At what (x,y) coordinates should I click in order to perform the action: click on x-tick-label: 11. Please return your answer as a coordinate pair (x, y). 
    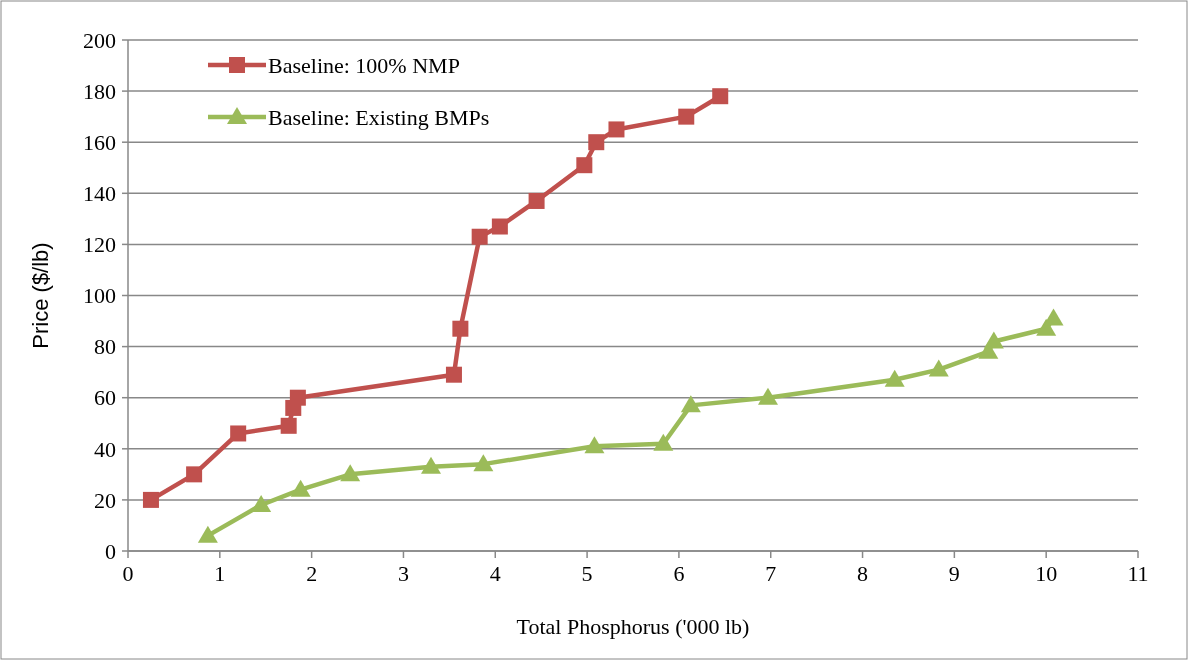
    Looking at the image, I should click on (1138, 573).